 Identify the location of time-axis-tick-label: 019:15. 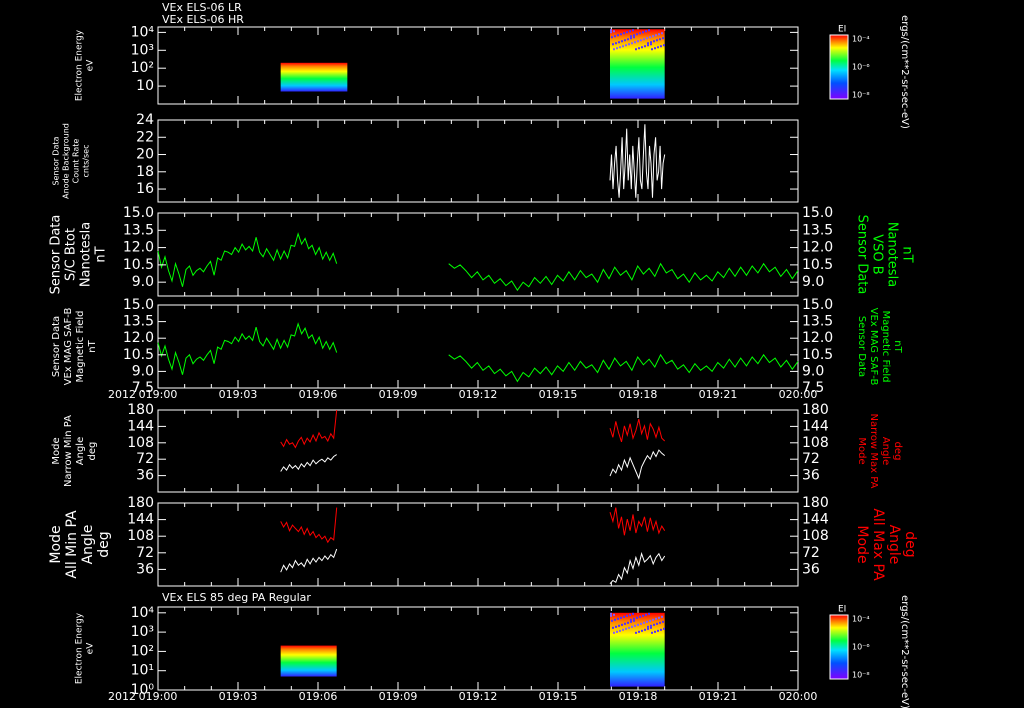
(558, 696).